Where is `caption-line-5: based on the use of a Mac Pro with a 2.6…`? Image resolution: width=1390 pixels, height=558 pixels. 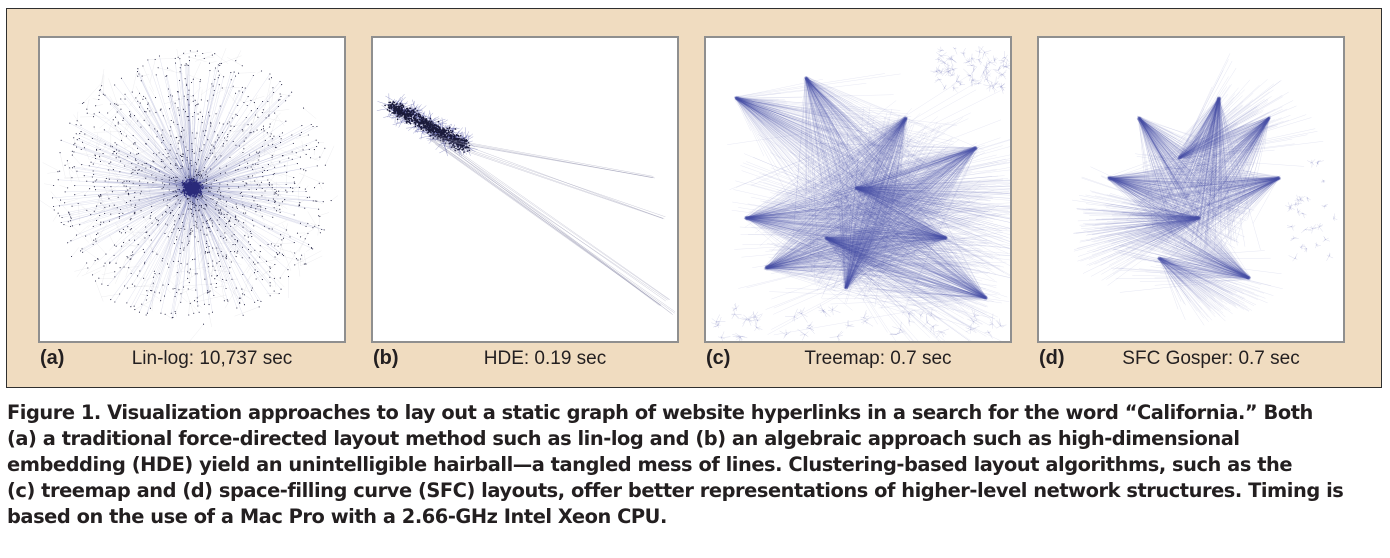
caption-line-5: based on the use of a Mac Pro with a 2.6… is located at coordinates (337, 516).